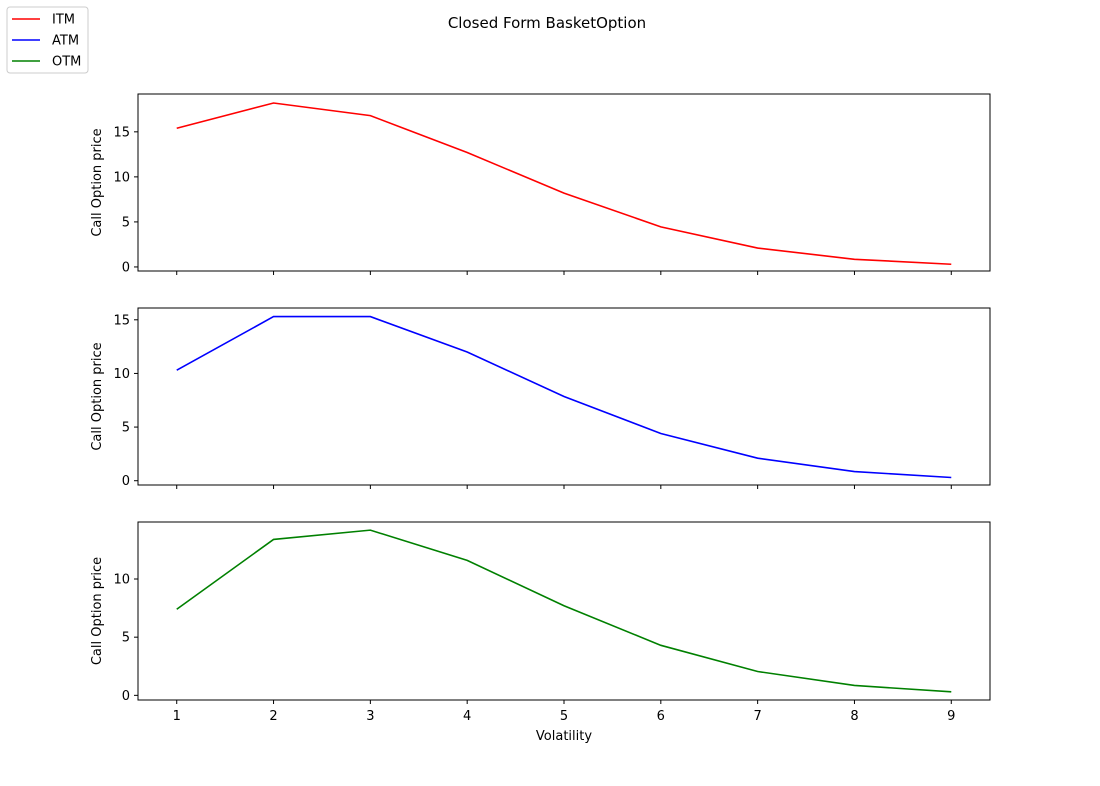 This screenshot has width=1100, height=786. Describe the element at coordinates (273, 716) in the screenshot. I see `x-tick-label: 2` at that location.